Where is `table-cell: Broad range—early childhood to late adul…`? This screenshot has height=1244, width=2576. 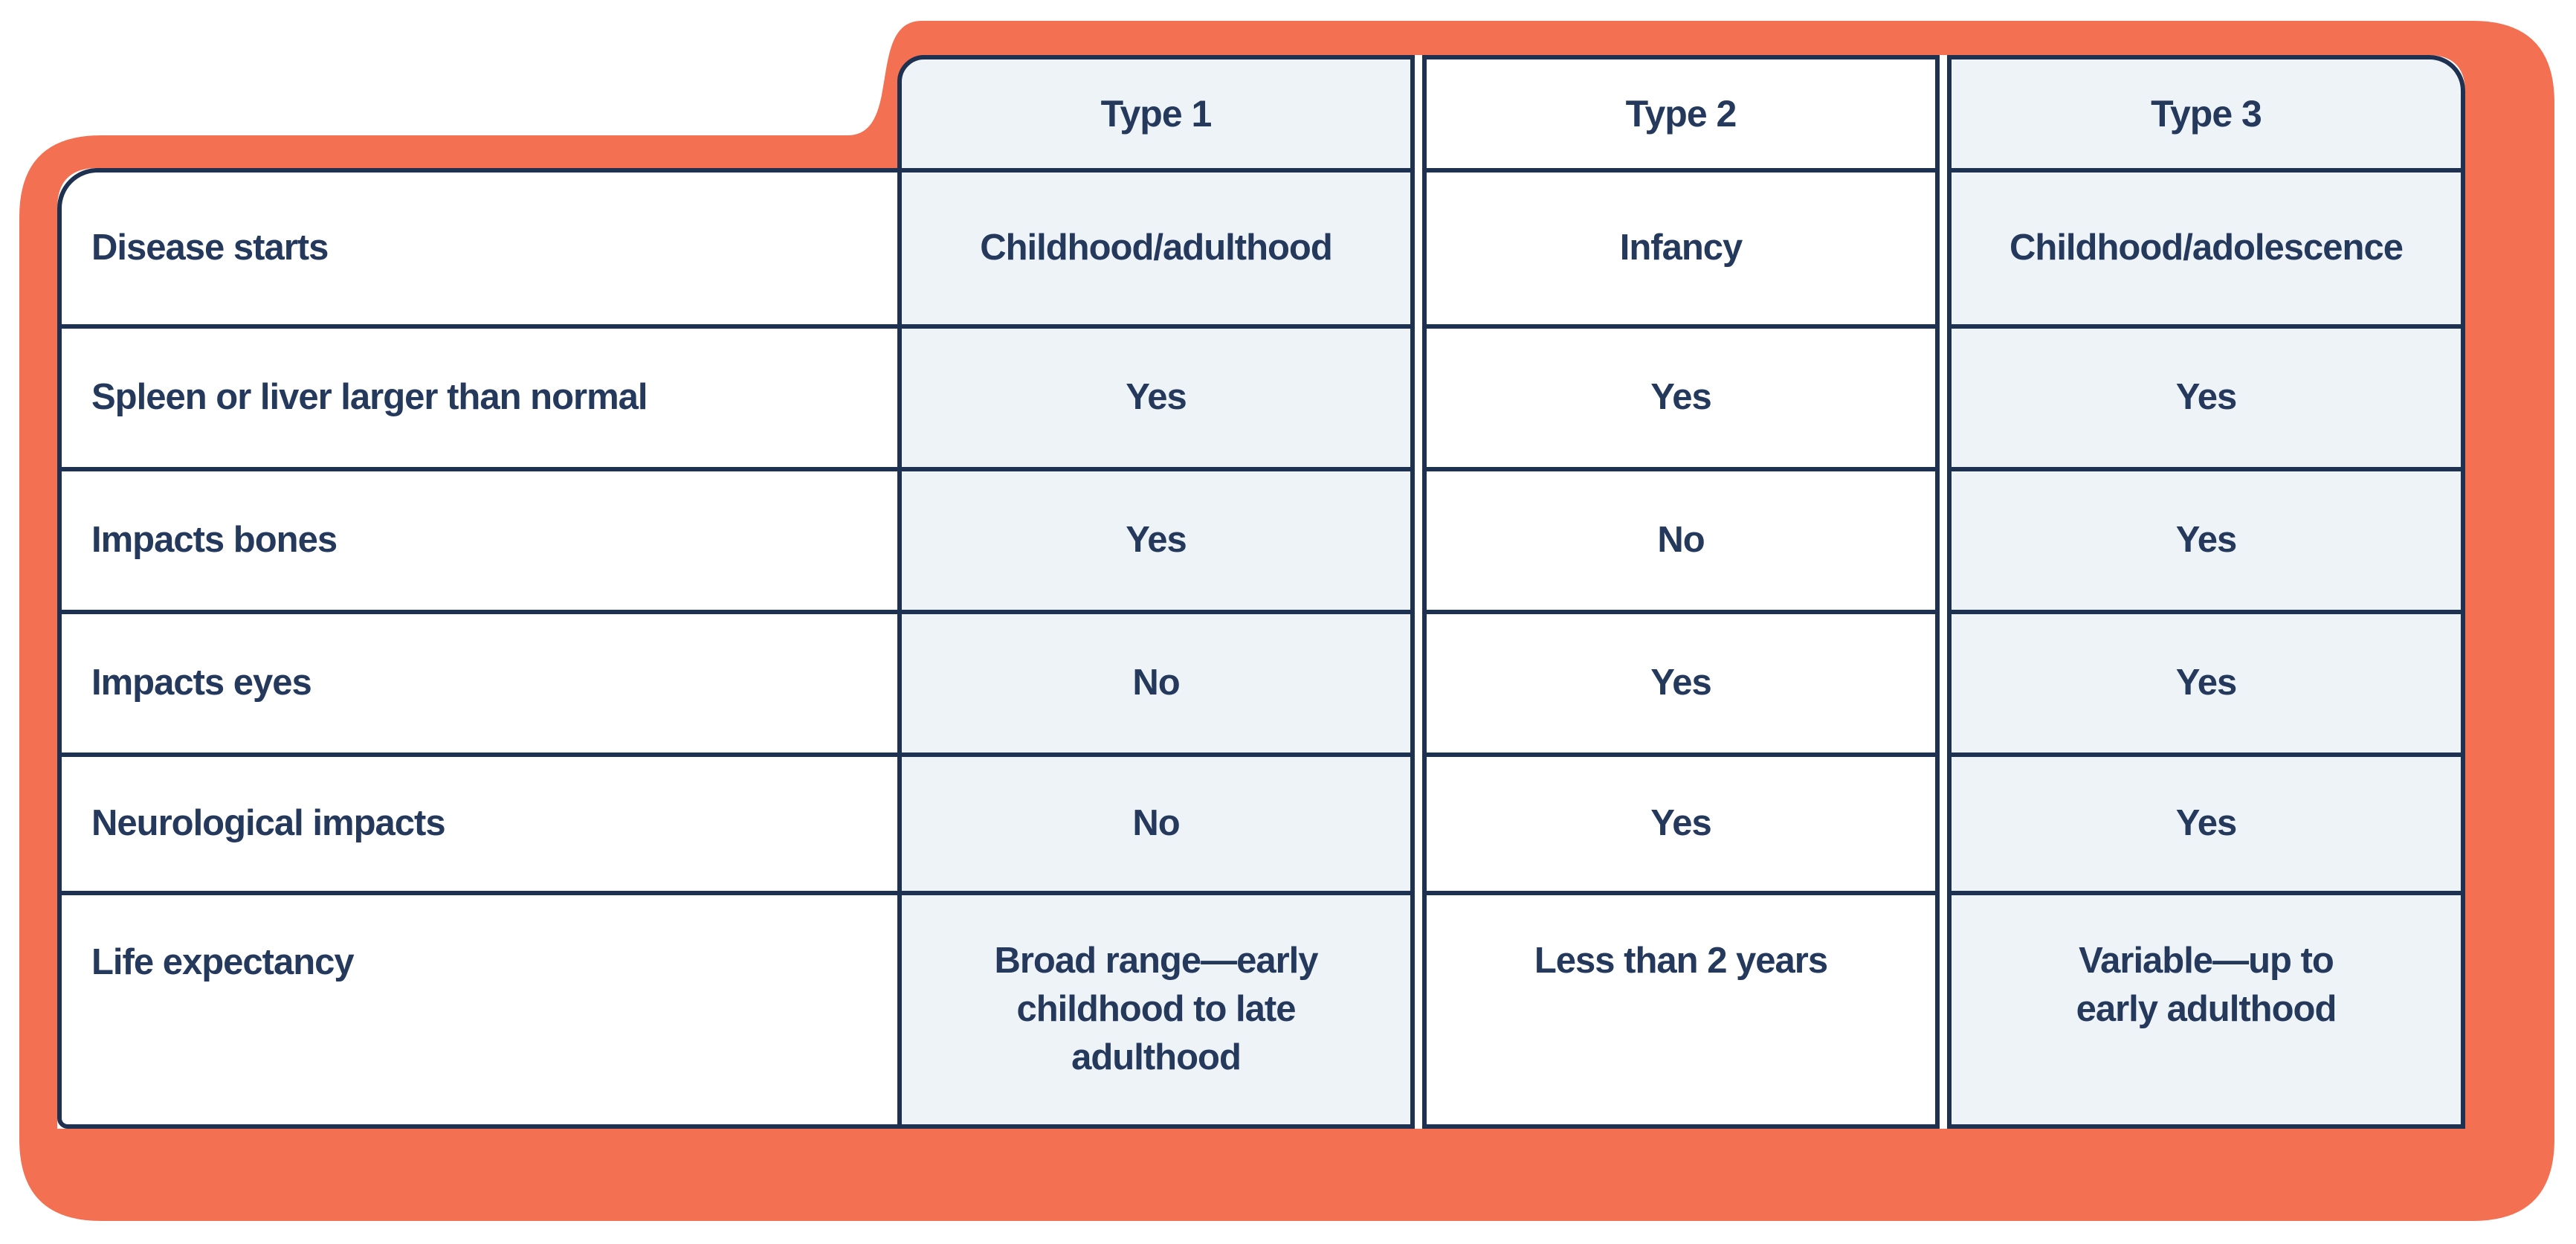 table-cell: Broad range—early childhood to late adul… is located at coordinates (1156, 1007).